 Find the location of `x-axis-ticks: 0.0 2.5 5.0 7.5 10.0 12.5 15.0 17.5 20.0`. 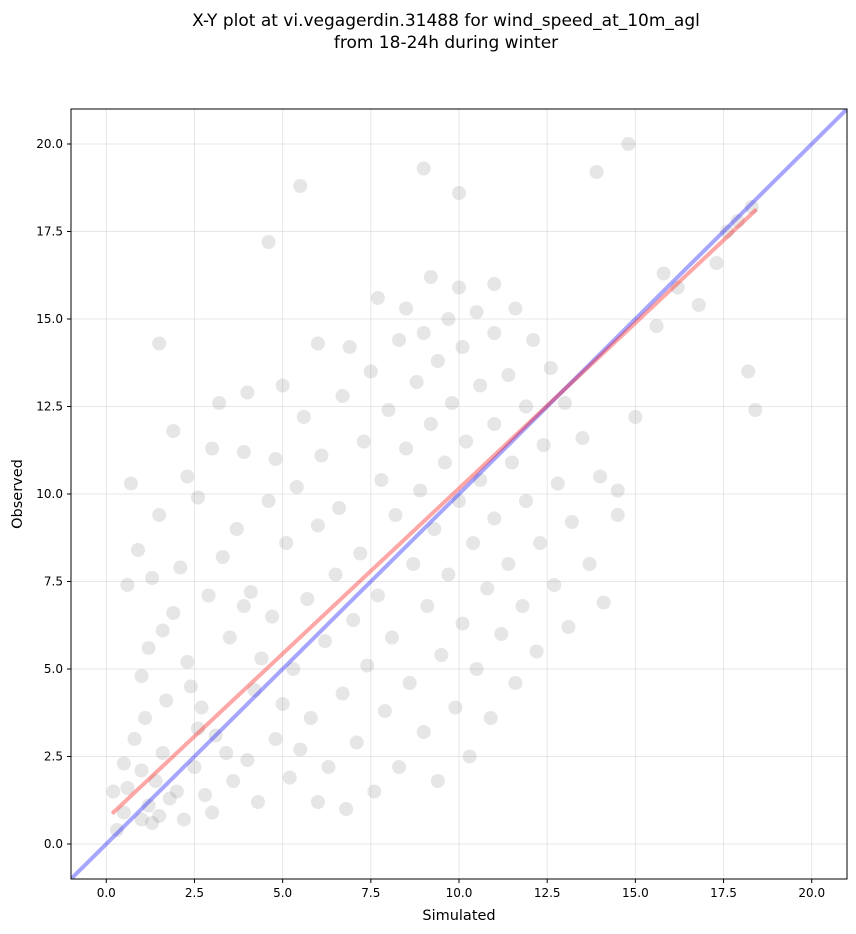

x-axis-ticks: 0.0 2.5 5.0 7.5 10.0 12.5 15.0 17.5 20.0 is located at coordinates (461, 889).